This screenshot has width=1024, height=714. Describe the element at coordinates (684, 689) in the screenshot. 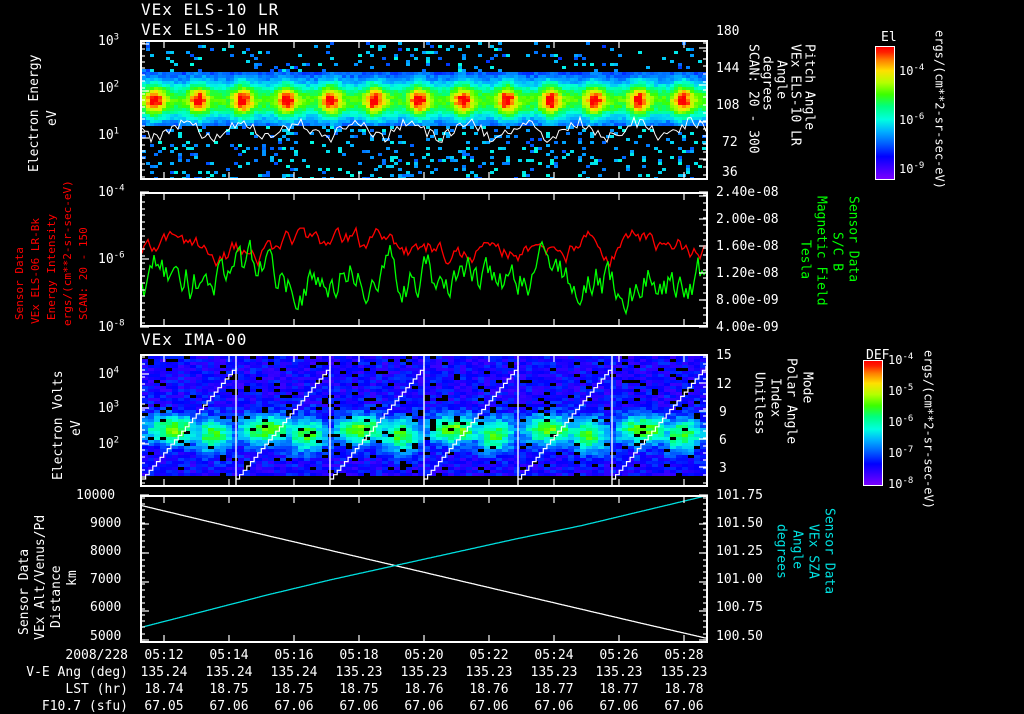

I see `bottom-cell-lst-8: 18.78` at that location.